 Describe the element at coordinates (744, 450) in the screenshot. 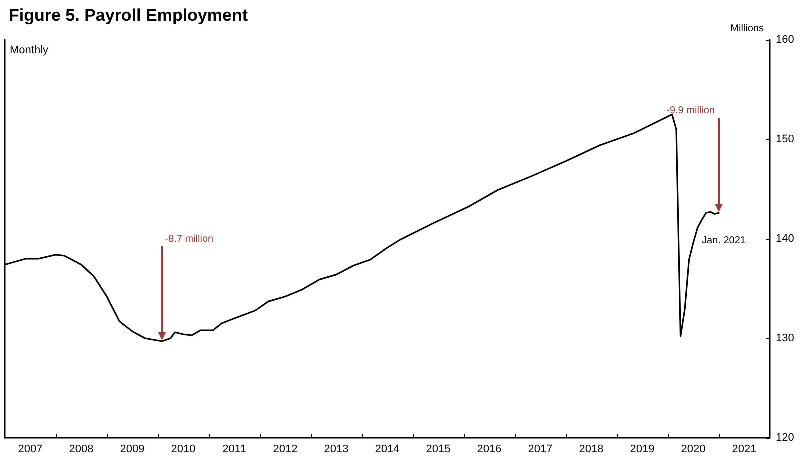

I see `x-tick-label: 2021` at that location.